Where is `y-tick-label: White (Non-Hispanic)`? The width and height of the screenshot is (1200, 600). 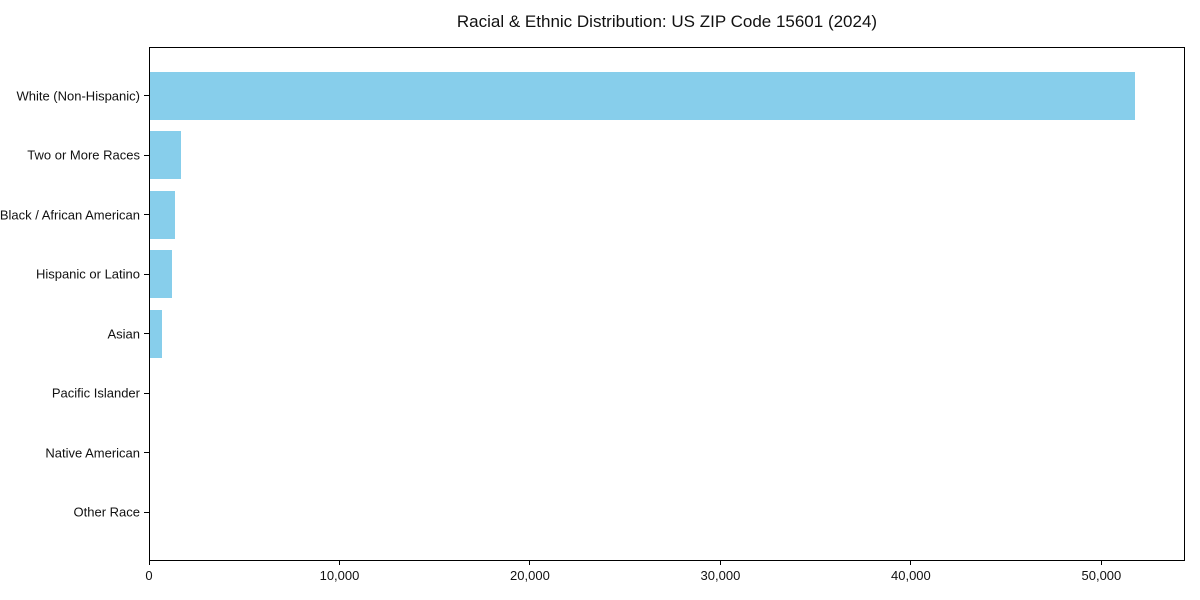
y-tick-label: White (Non-Hispanic) is located at coordinates (78, 96).